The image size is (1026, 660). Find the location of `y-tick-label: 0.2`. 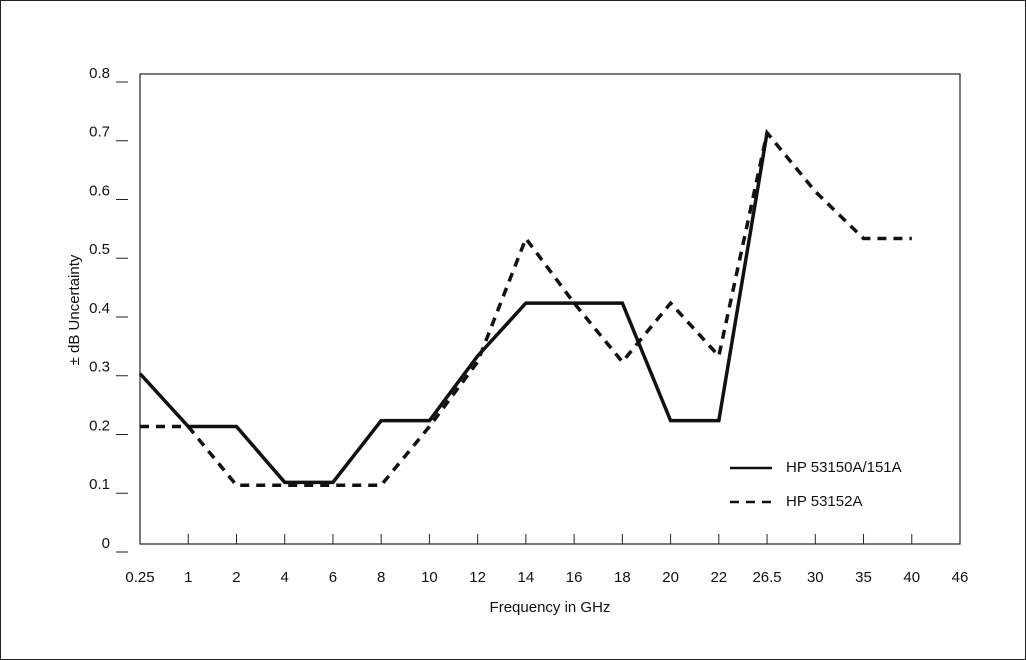

y-tick-label: 0.2 is located at coordinates (99, 425).